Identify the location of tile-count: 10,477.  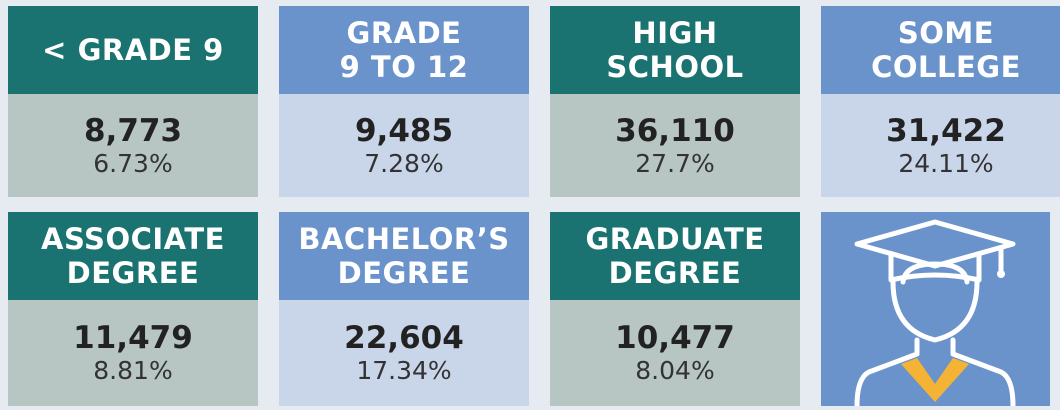
(675, 338).